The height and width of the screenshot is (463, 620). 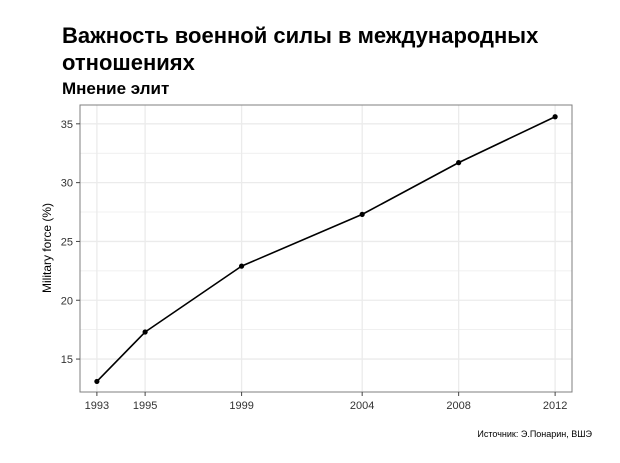 I want to click on y-tick-label: 35, so click(x=67, y=125).